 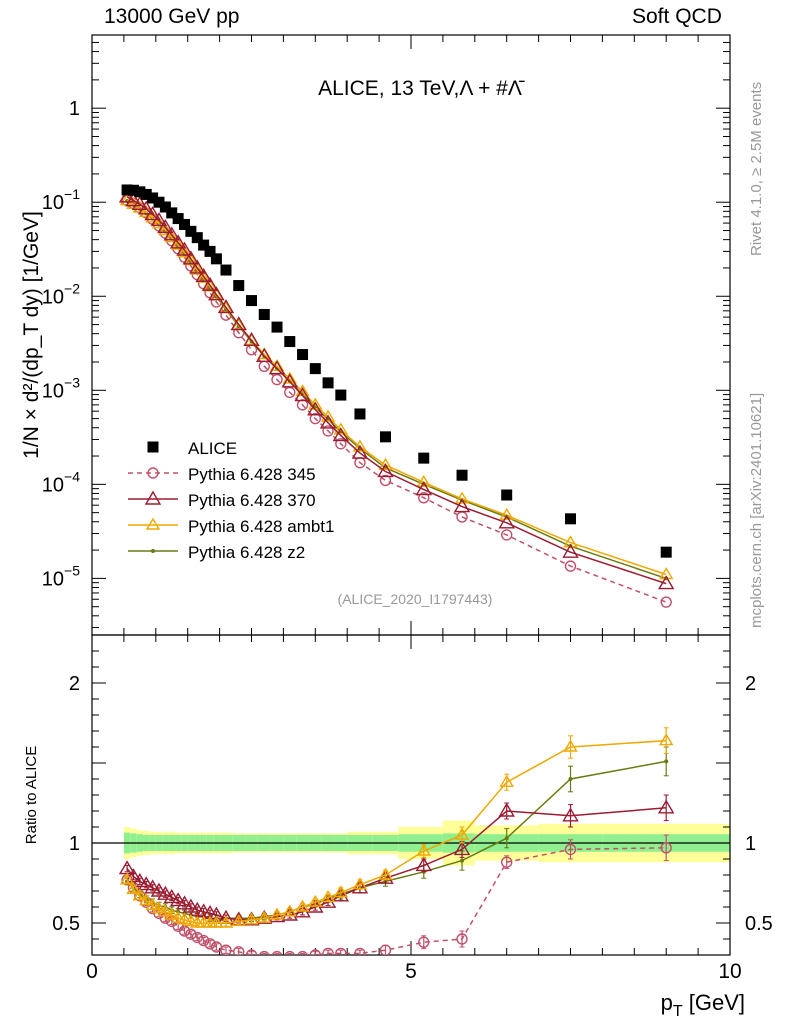 What do you see at coordinates (74, 844) in the screenshot?
I see `ratio-y-tick-label: 1` at bounding box center [74, 844].